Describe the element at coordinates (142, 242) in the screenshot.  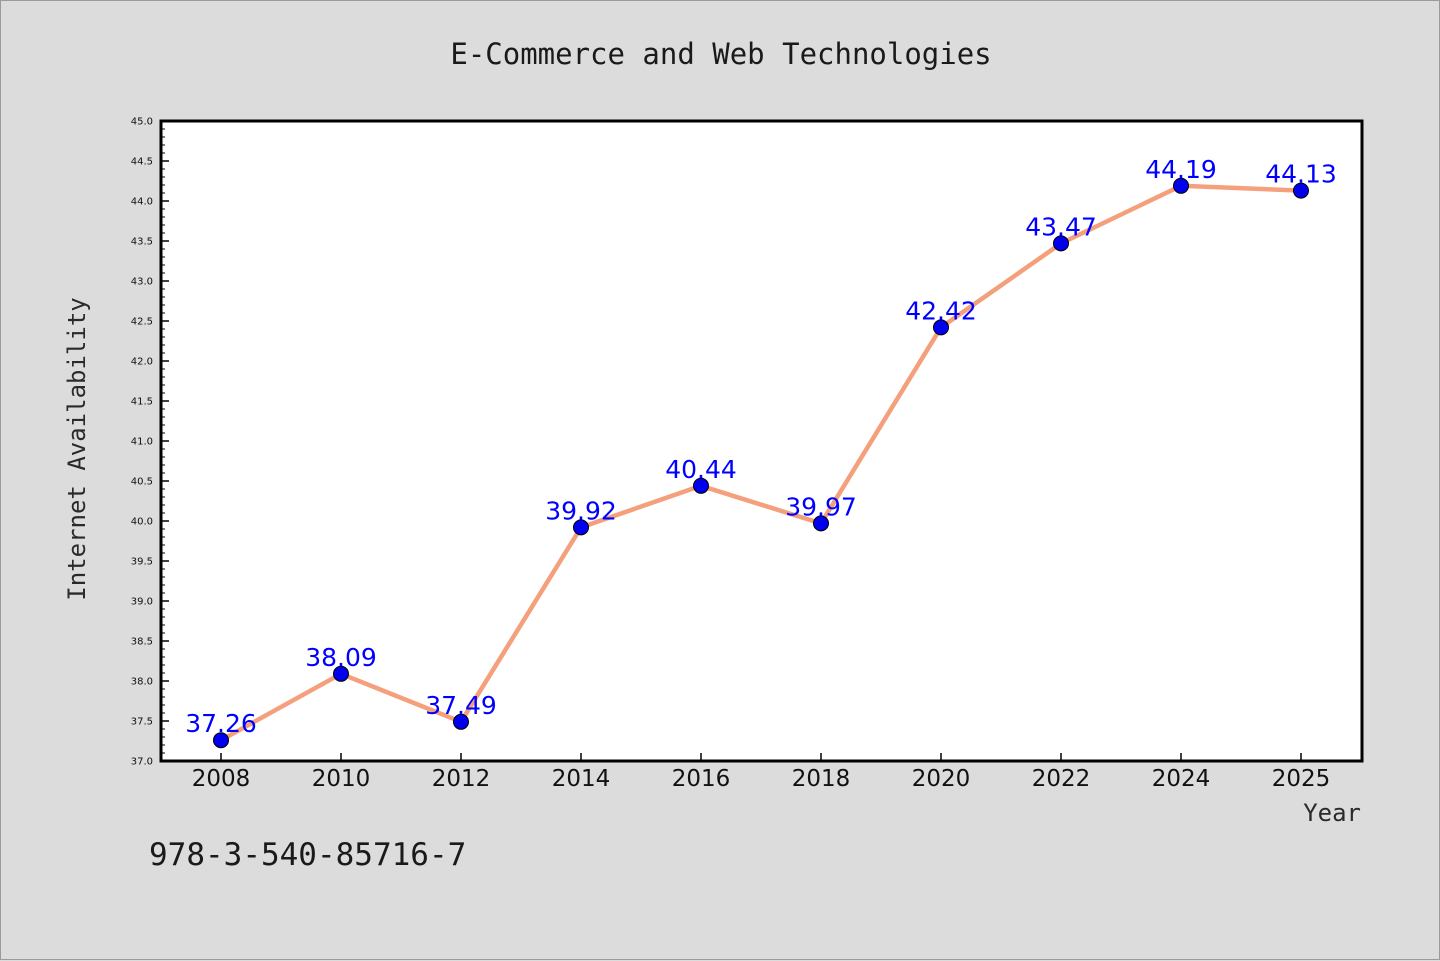
I see `y-tick-label: 43.5` at that location.